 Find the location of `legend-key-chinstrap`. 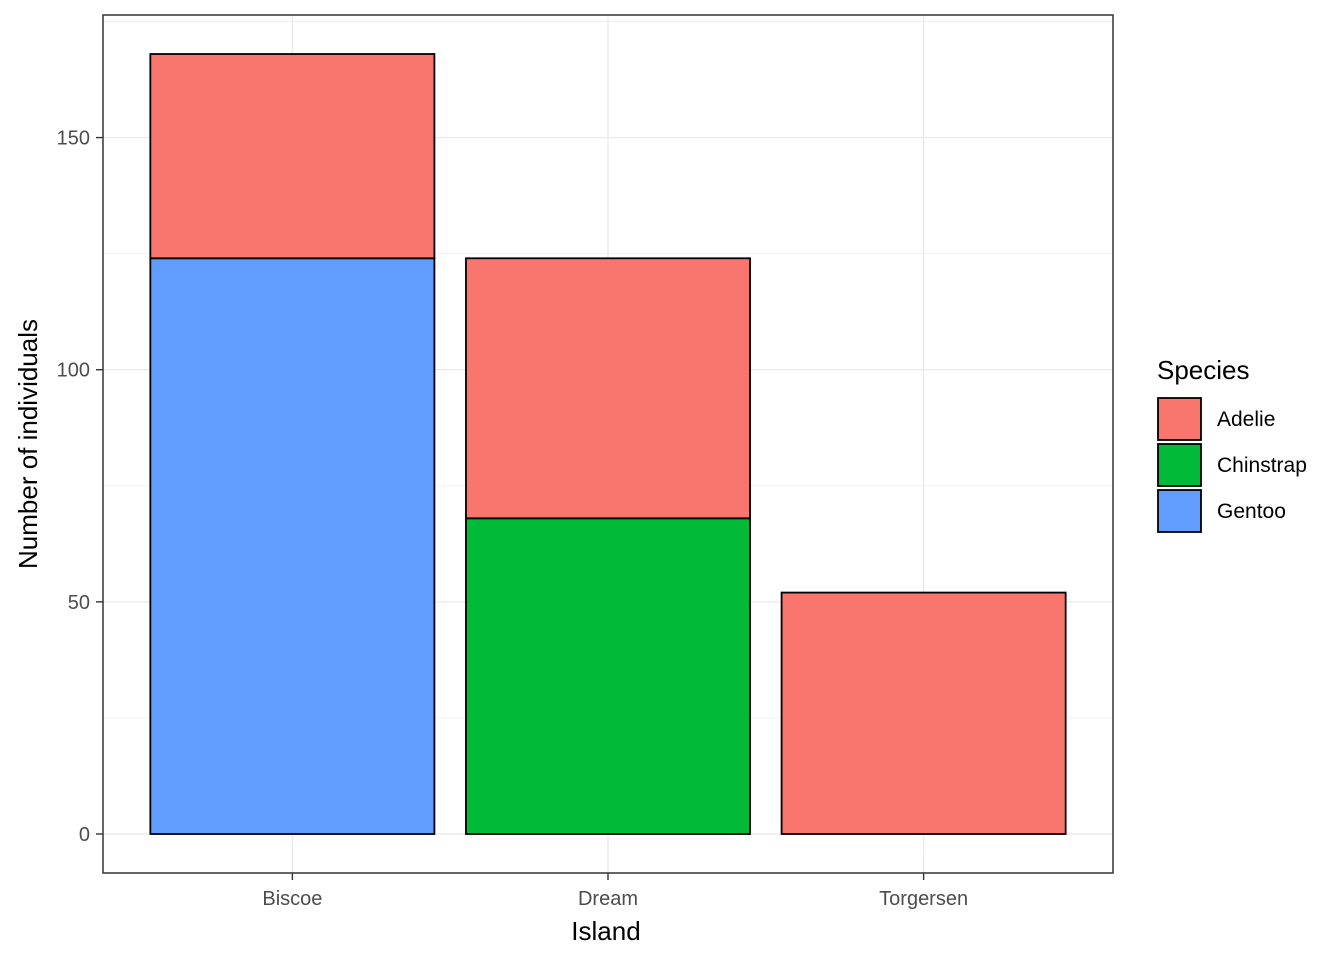

legend-key-chinstrap is located at coordinates (1179, 465).